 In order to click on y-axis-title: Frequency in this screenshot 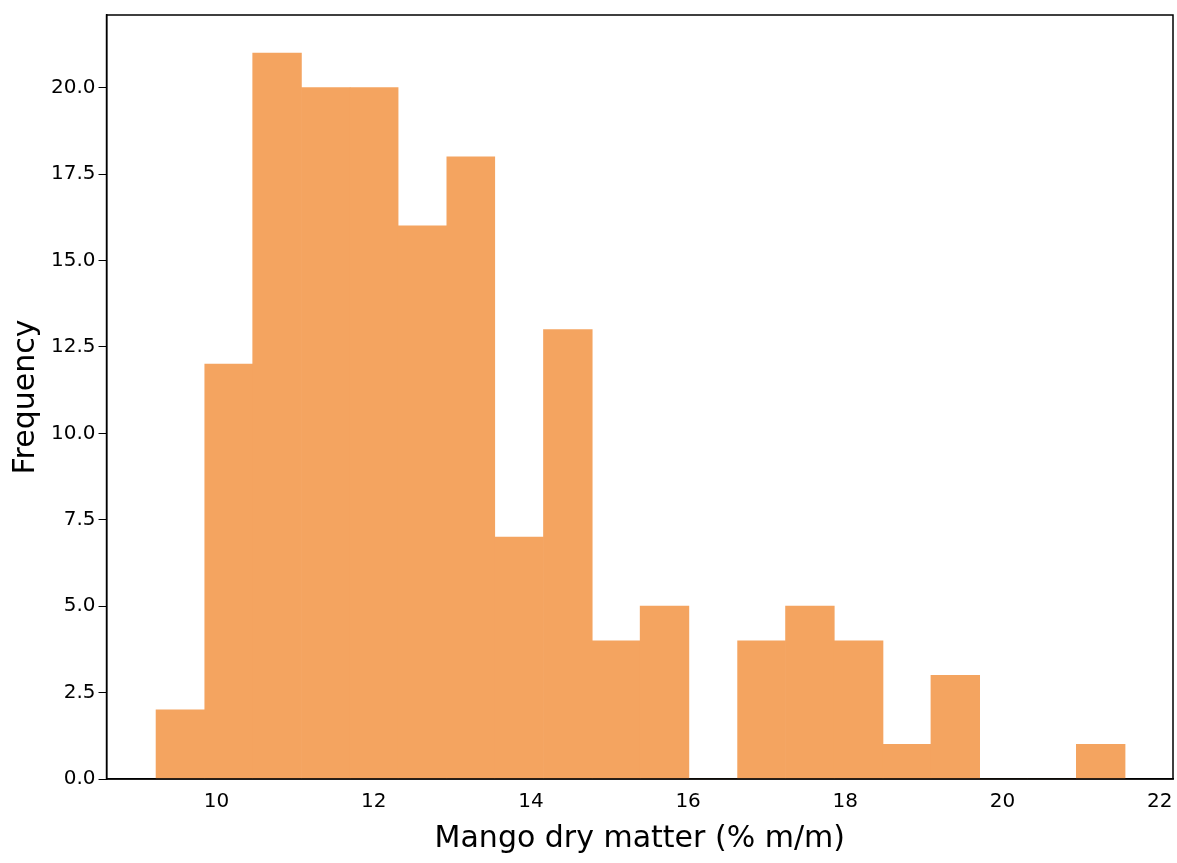, I will do `click(23, 397)`.